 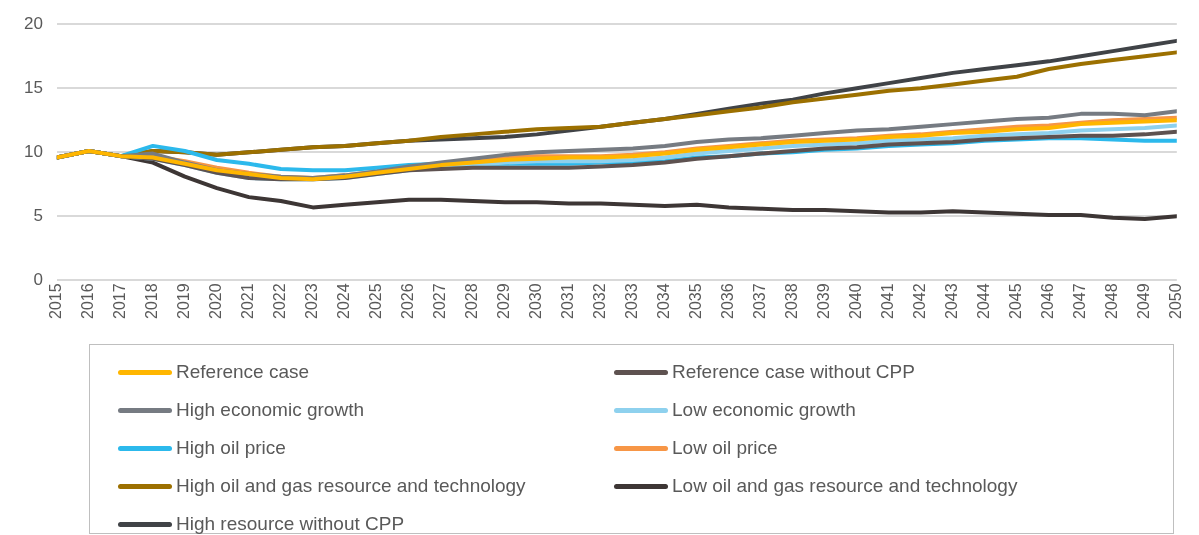 I want to click on x-tick-label: 2049, so click(x=1144, y=301).